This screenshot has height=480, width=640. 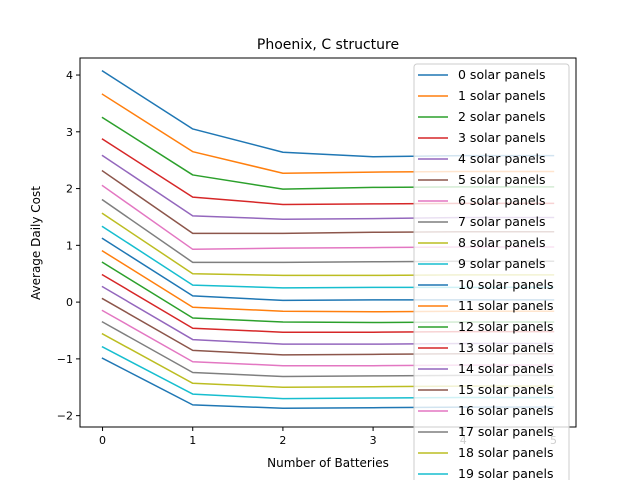 I want to click on legend-label: 13 solar panels, so click(x=505, y=347).